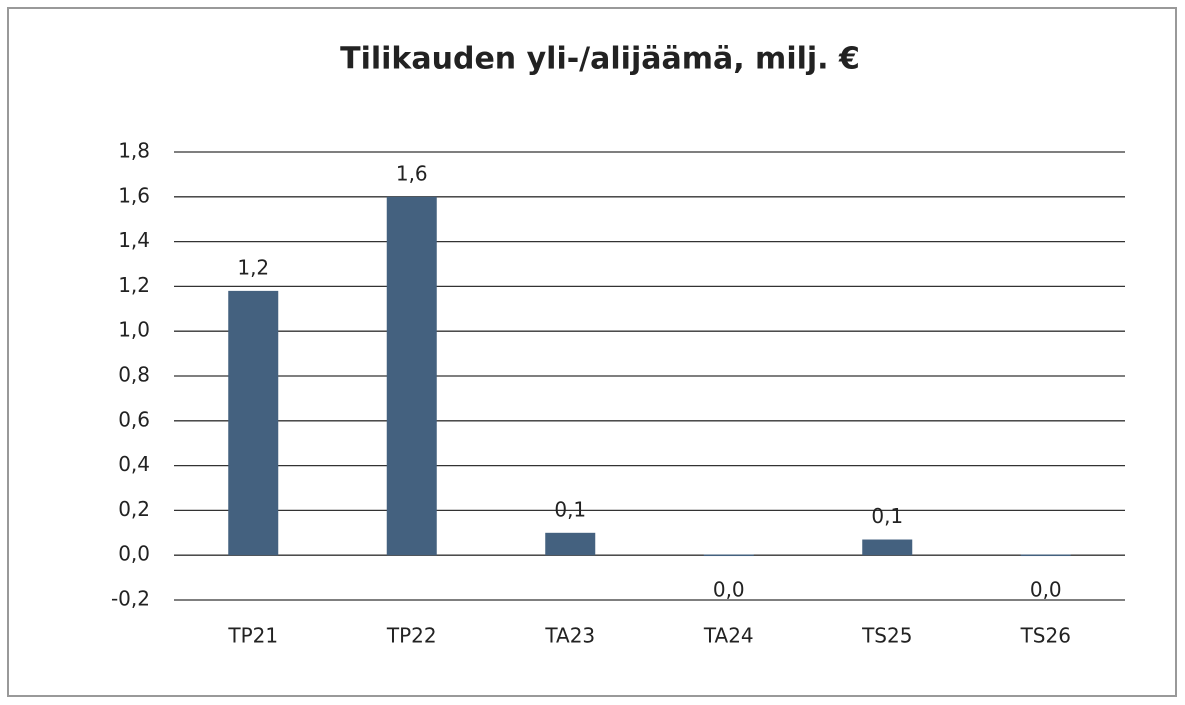 Image resolution: width=1185 pixels, height=705 pixels. Describe the element at coordinates (134, 375) in the screenshot. I see `y-tick-label: 0,8` at that location.